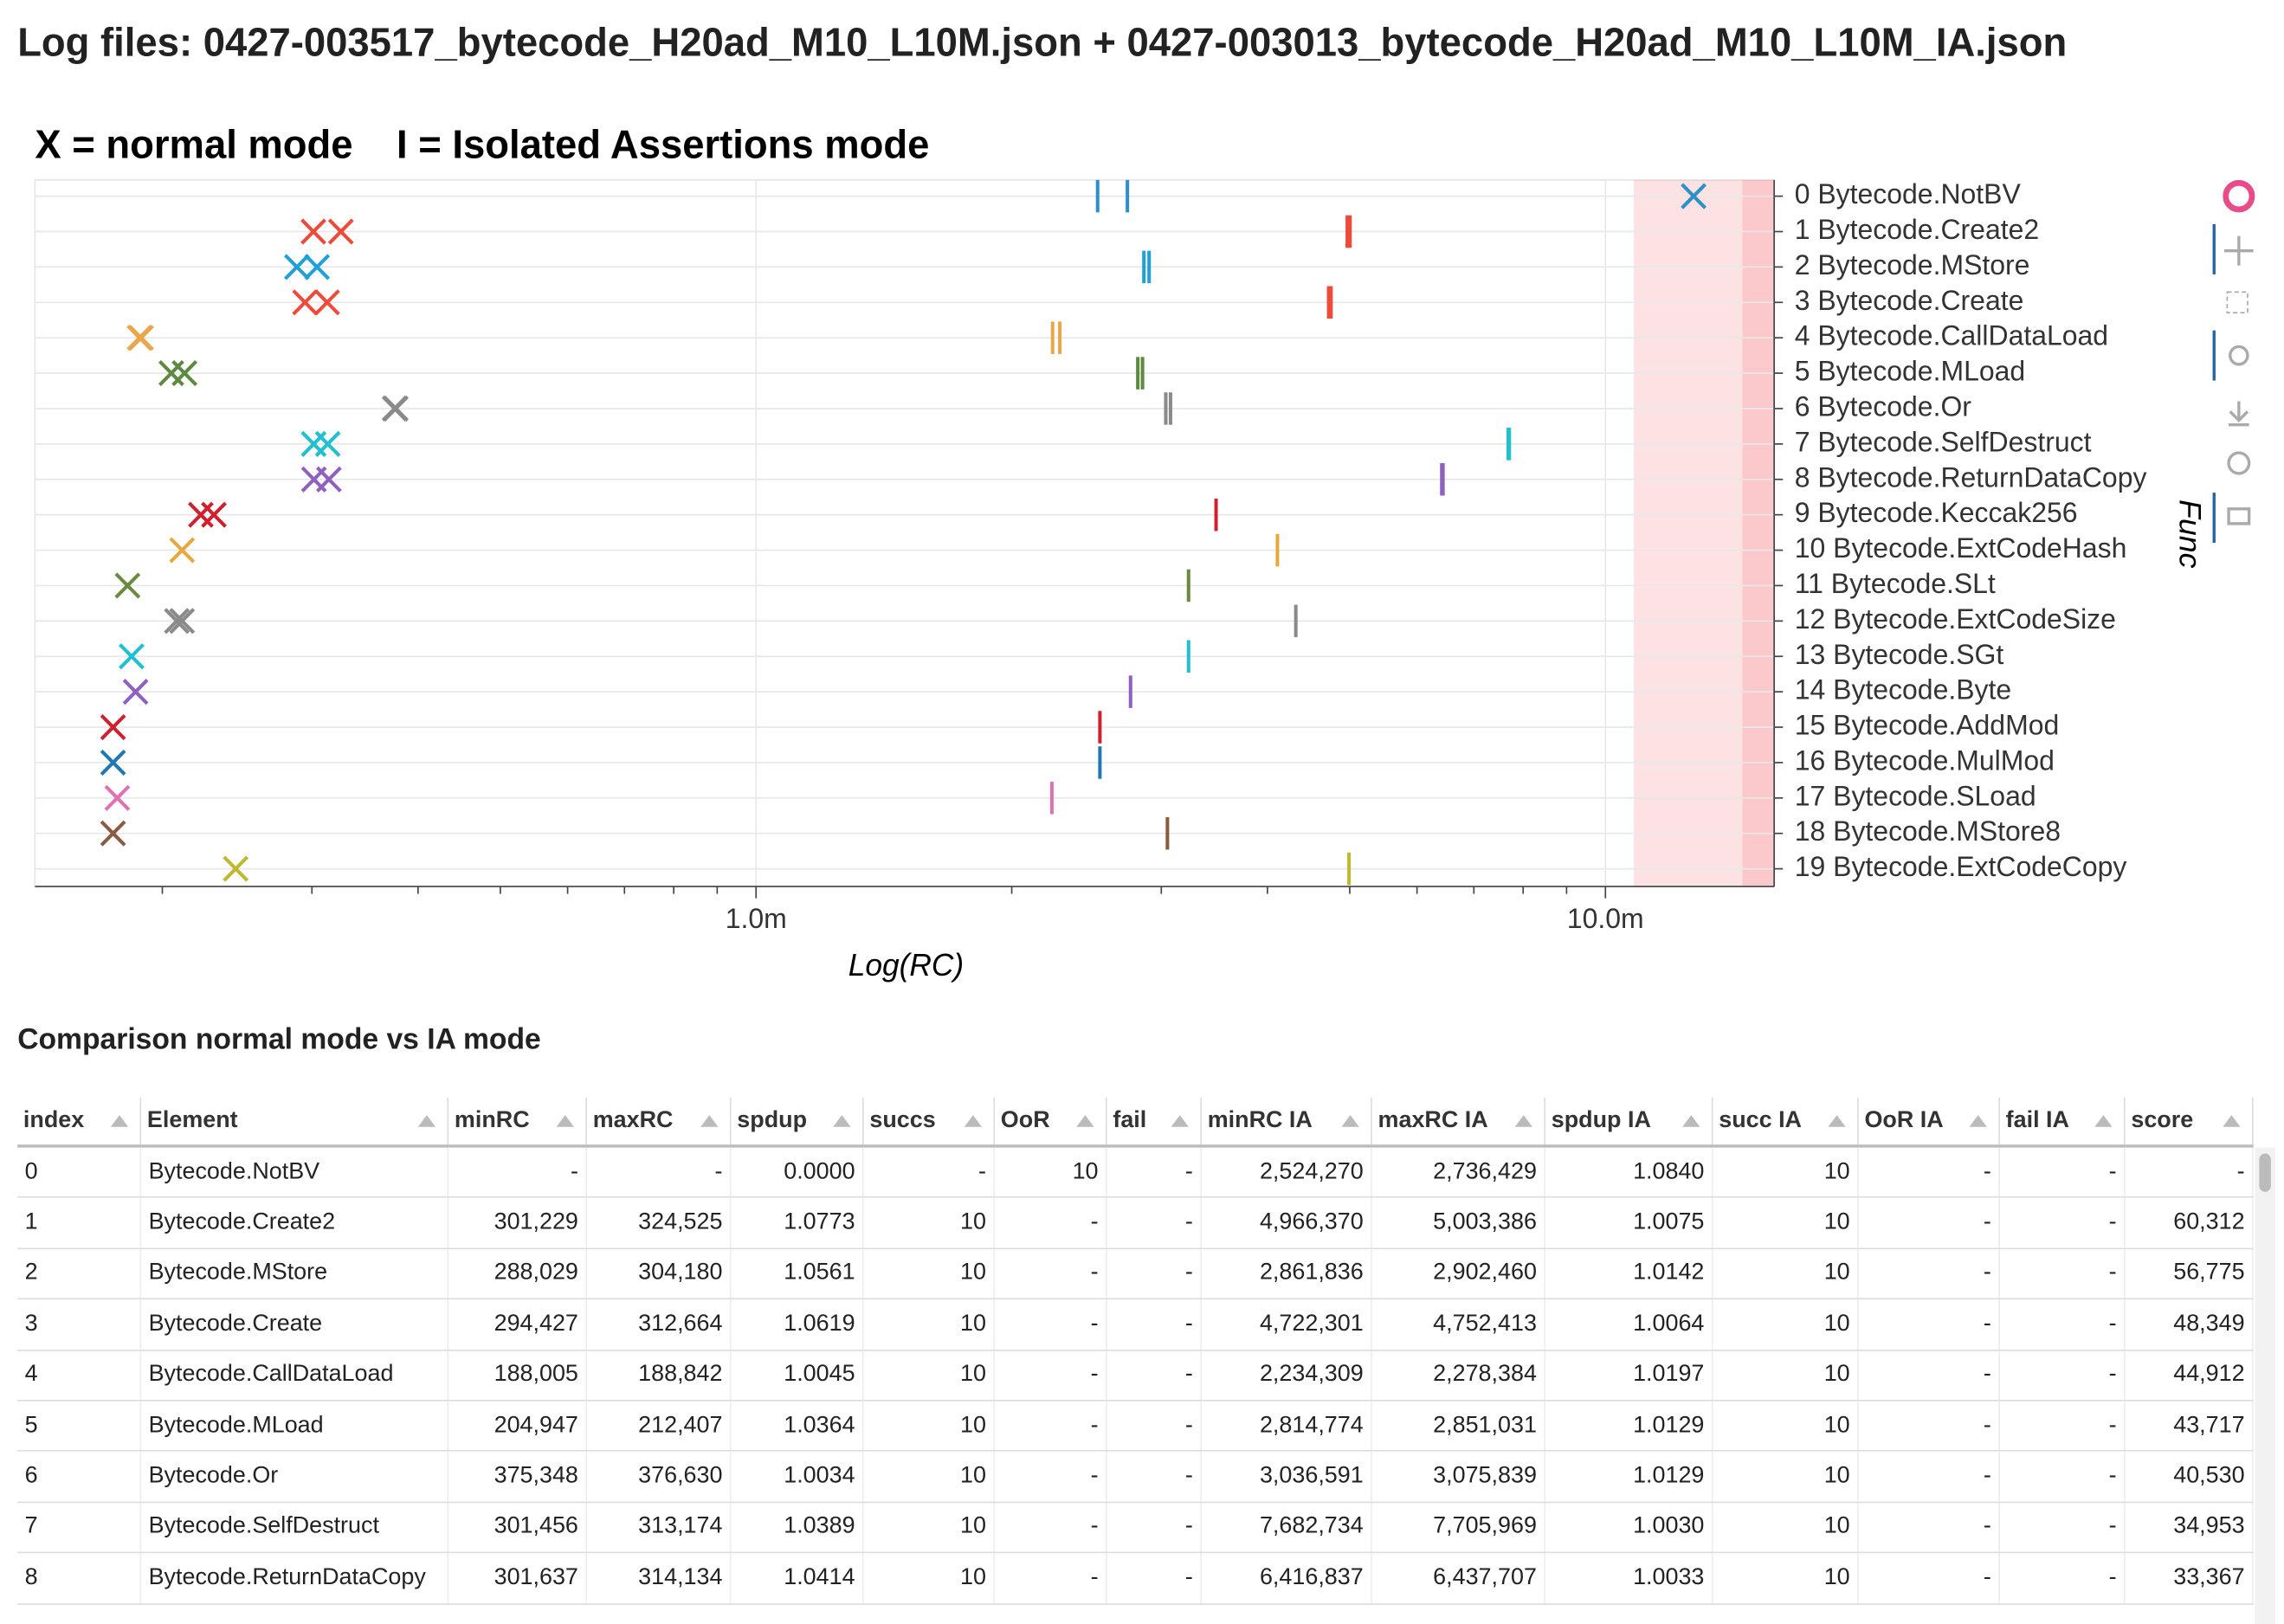  I want to click on table-cell: 3, so click(79, 1325).